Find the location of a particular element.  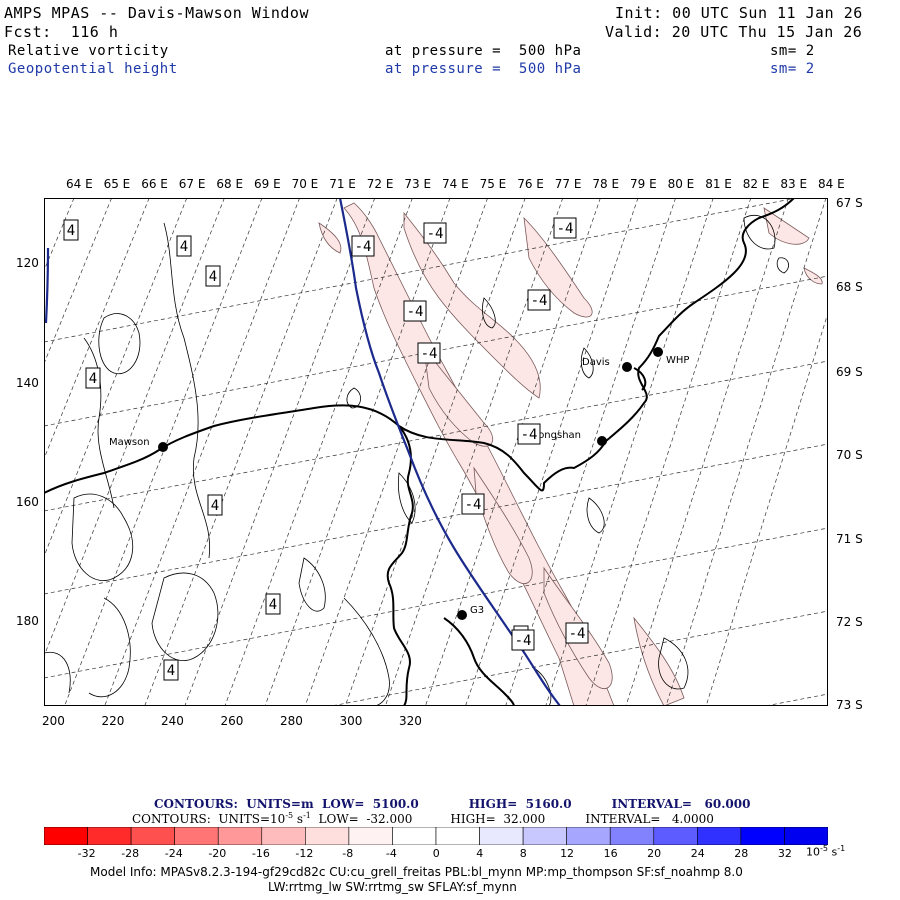

plot-title: AMPS MPAS -- Davis-Mawson Window is located at coordinates (156, 13).